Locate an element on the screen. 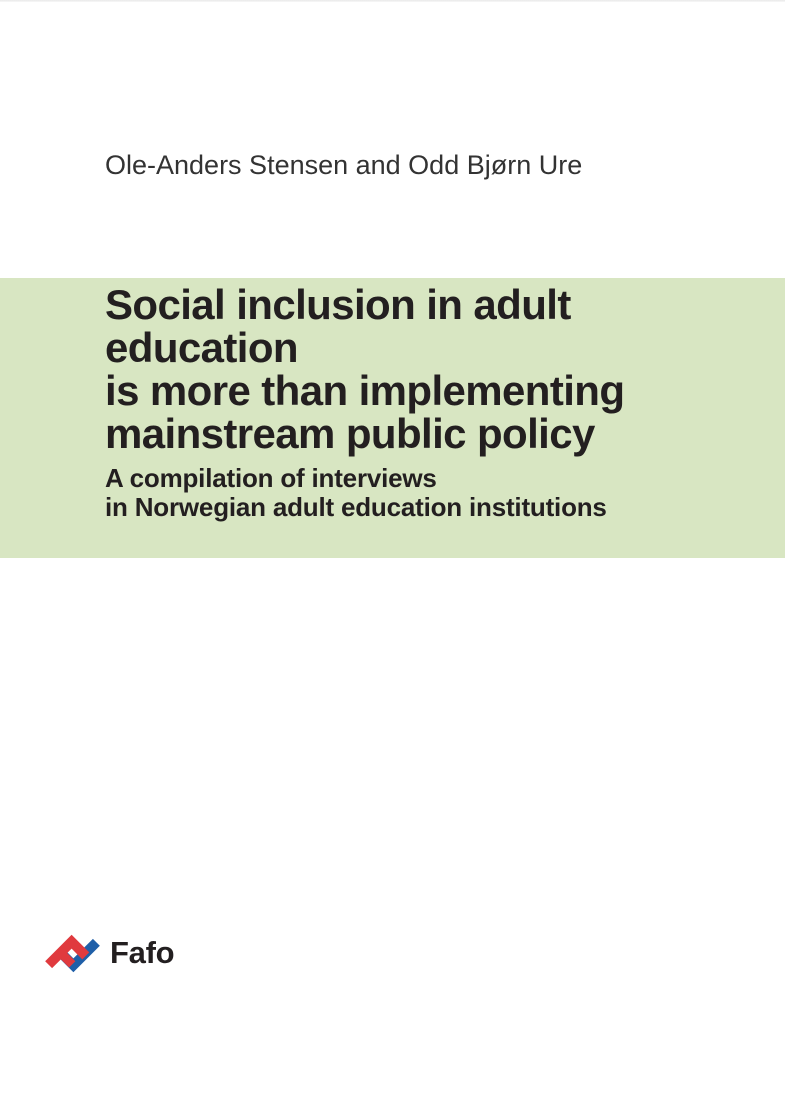 This screenshot has width=785, height=1116. author-line: Ole-Anders Stensen and Odd Bjørn Ure is located at coordinates (344, 165).